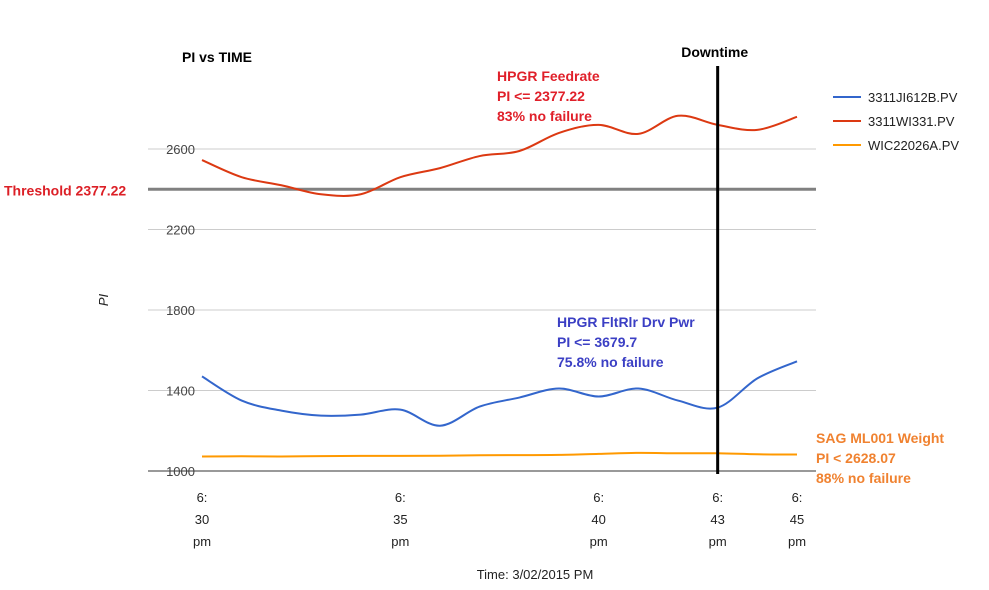  Describe the element at coordinates (718, 519) in the screenshot. I see `x-tick-label: 6: 43 pm` at that location.